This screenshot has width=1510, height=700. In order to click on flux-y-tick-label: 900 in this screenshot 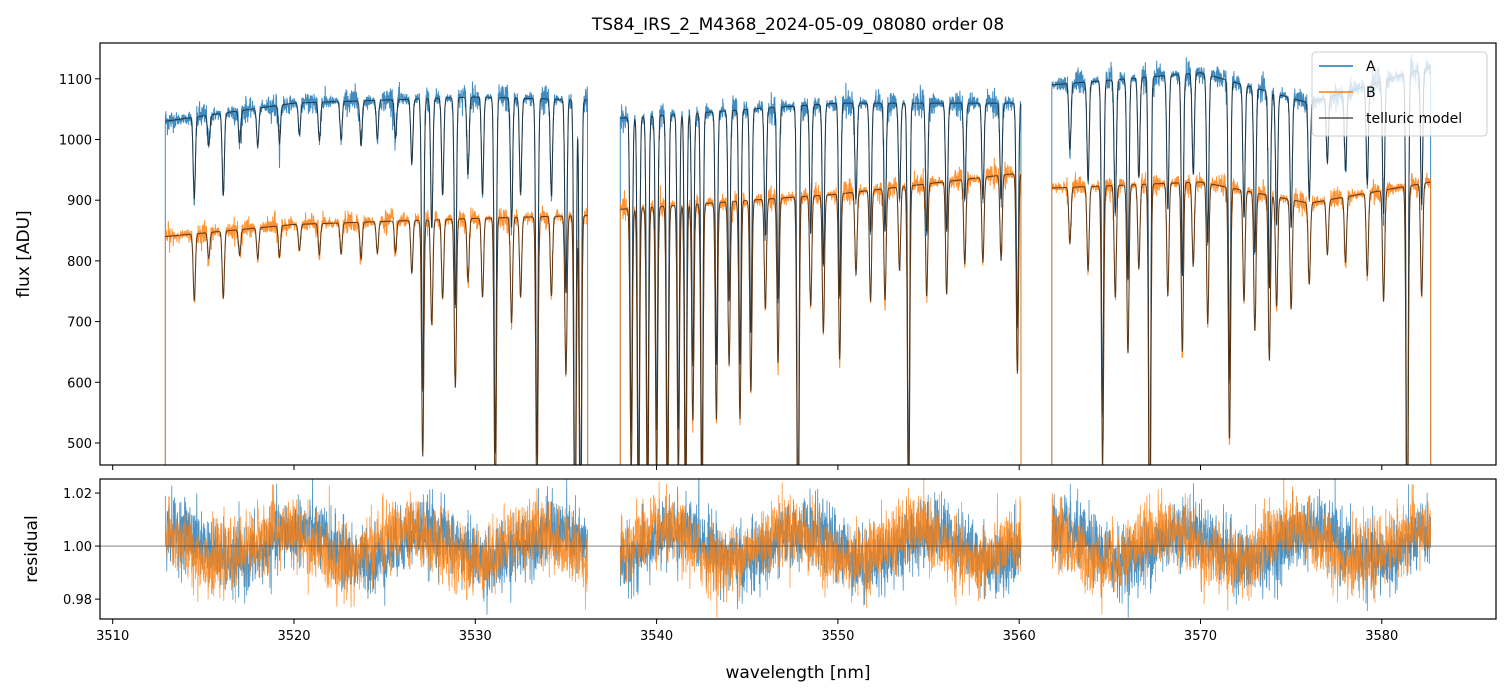, I will do `click(79, 201)`.